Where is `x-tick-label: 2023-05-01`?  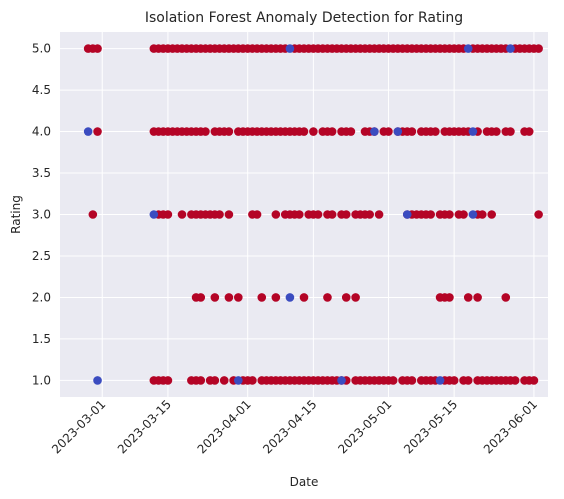 x-tick-label: 2023-05-01 is located at coordinates (364, 426).